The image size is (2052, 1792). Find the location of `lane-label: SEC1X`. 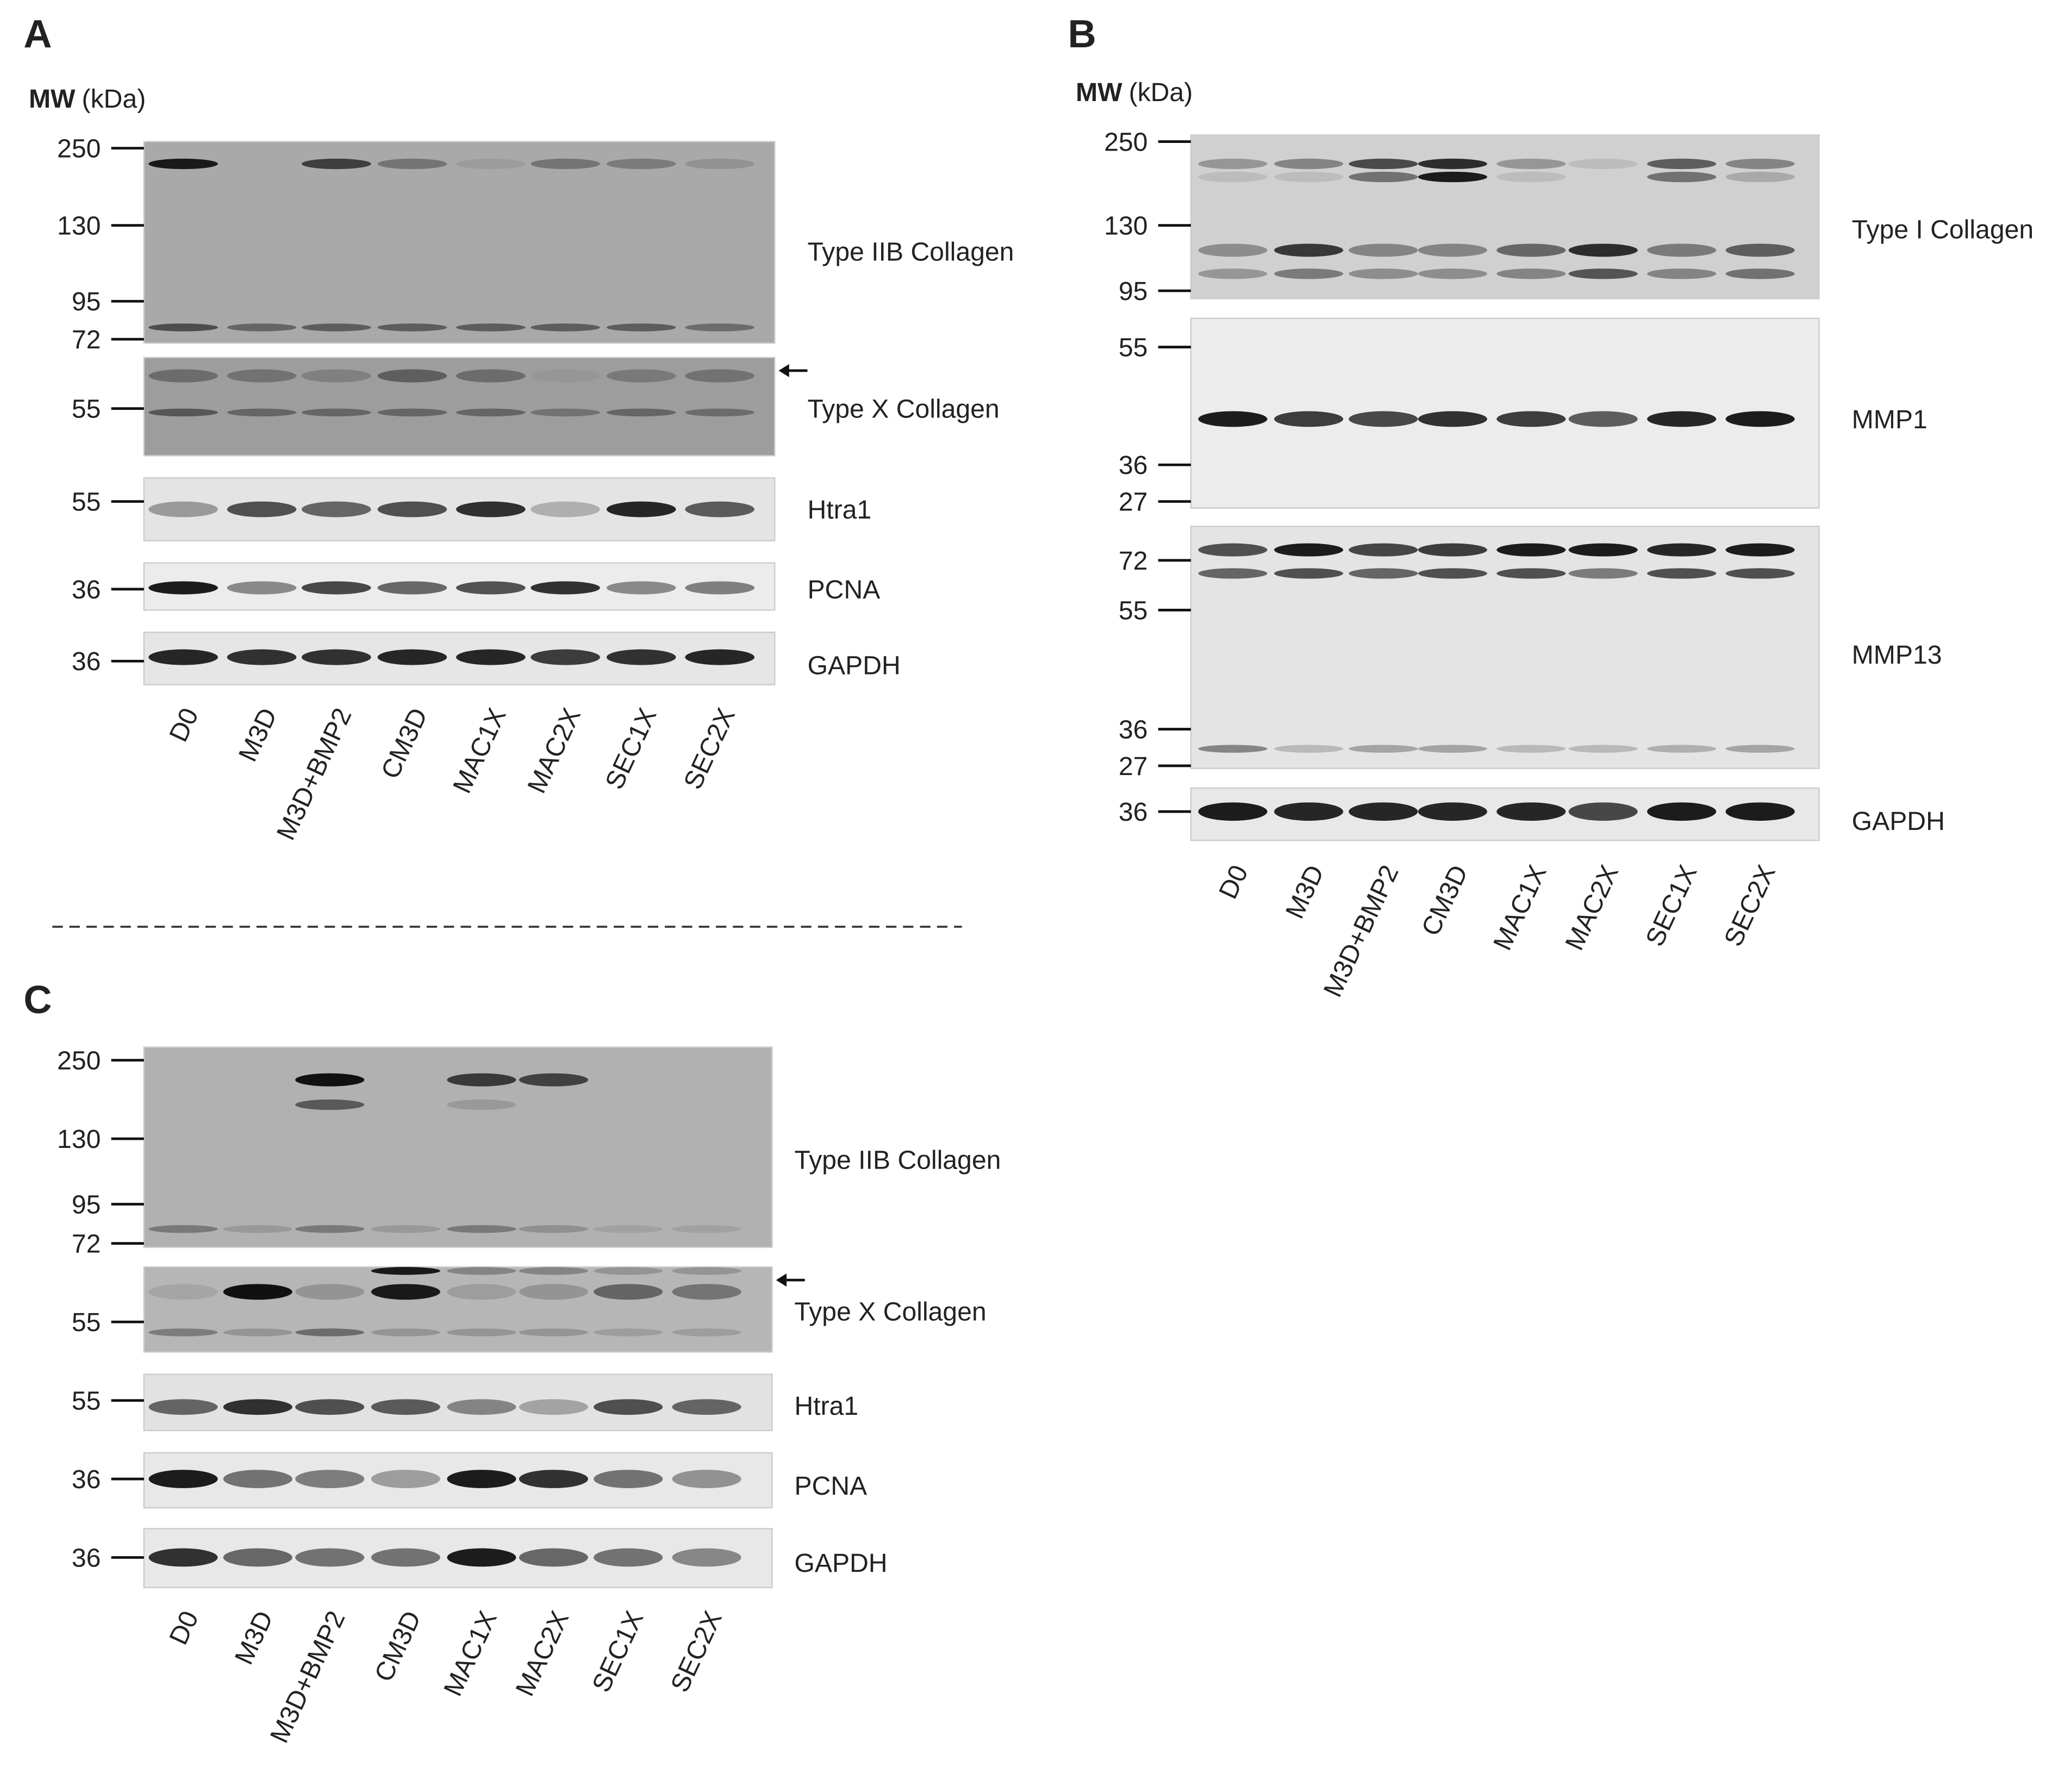

lane-label: SEC1X is located at coordinates (631, 748).